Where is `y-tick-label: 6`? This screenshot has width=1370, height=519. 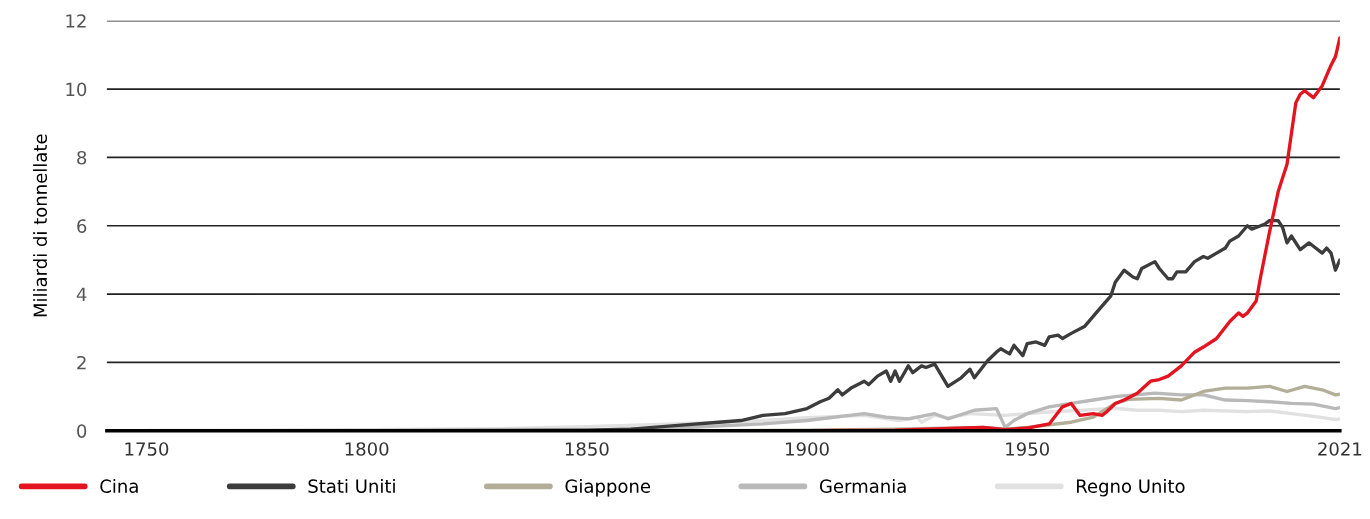
y-tick-label: 6 is located at coordinates (82, 226).